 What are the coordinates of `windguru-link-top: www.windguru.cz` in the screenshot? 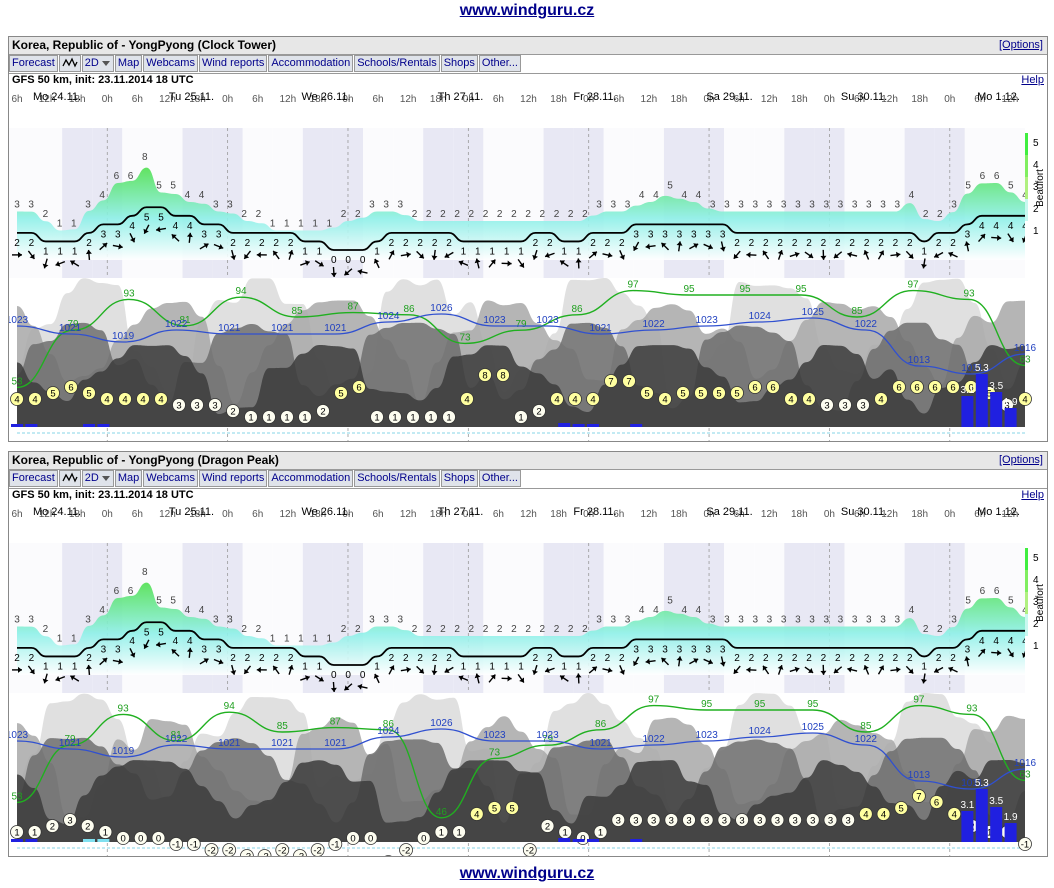 It's located at (527, 10).